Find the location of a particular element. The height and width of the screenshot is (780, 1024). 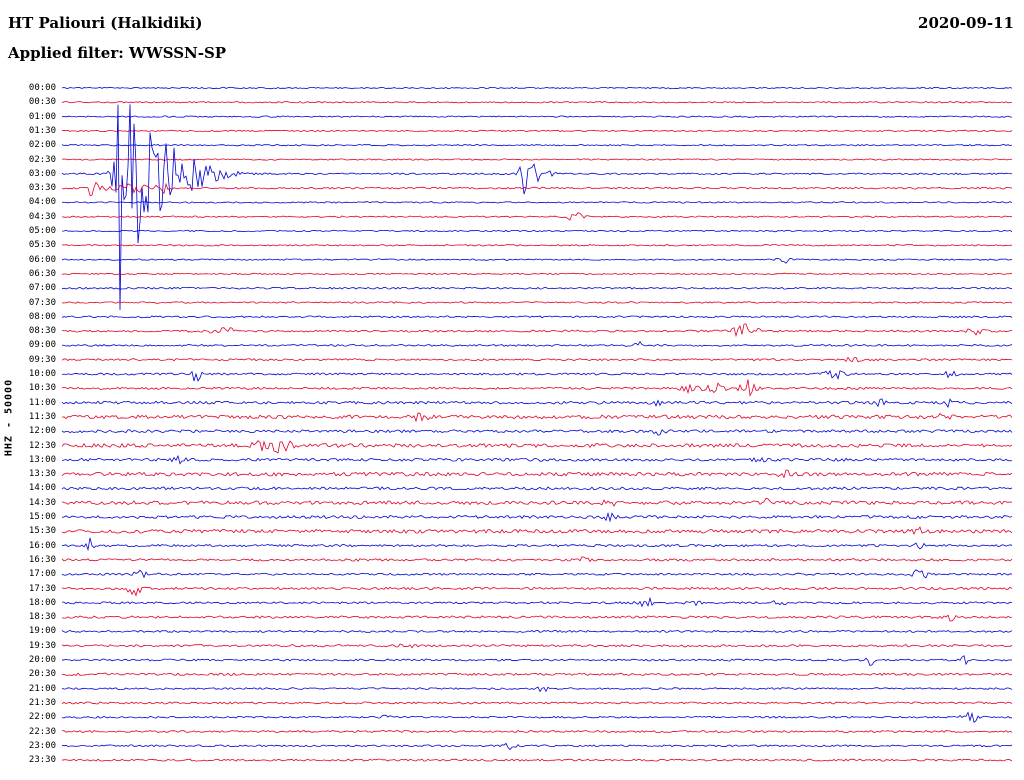

time-label-1230: 12:30 is located at coordinates (42, 445).